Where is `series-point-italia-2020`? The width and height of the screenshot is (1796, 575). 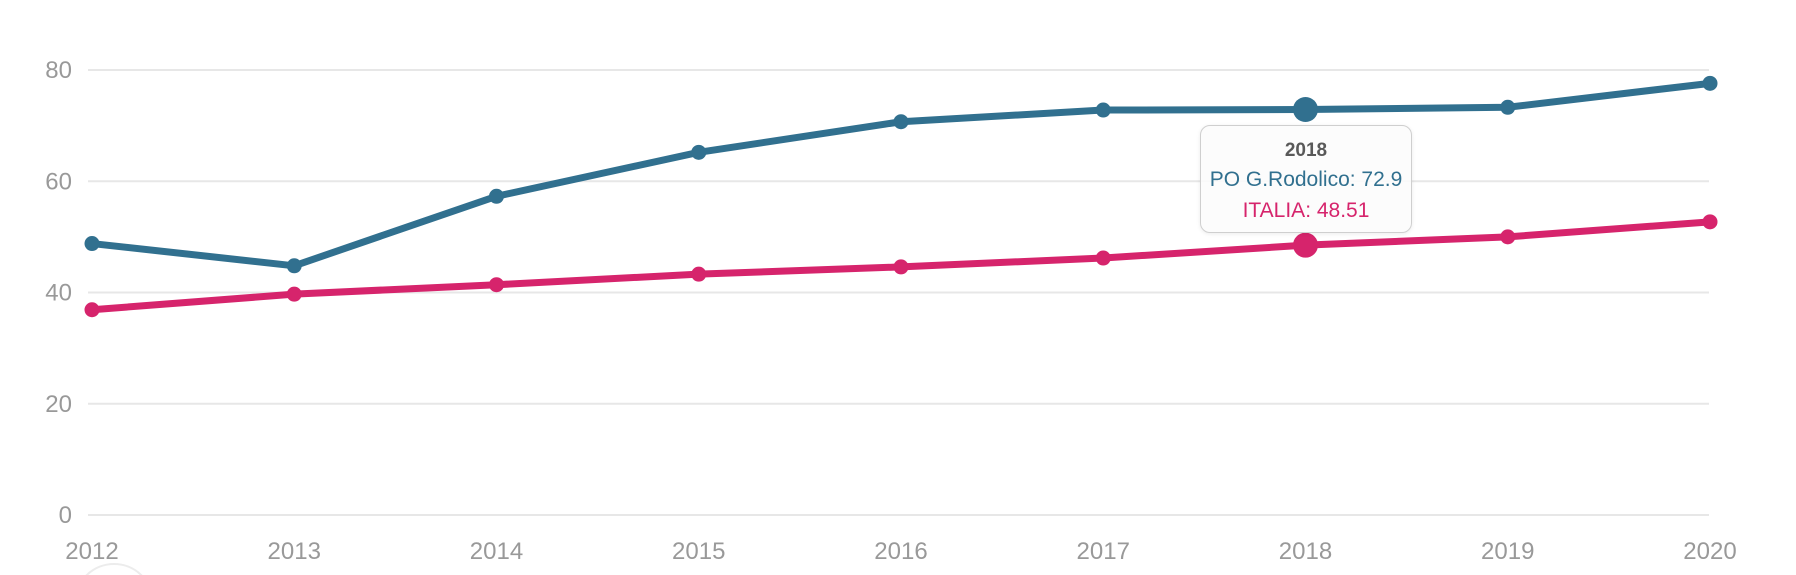
series-point-italia-2020 is located at coordinates (1710, 222).